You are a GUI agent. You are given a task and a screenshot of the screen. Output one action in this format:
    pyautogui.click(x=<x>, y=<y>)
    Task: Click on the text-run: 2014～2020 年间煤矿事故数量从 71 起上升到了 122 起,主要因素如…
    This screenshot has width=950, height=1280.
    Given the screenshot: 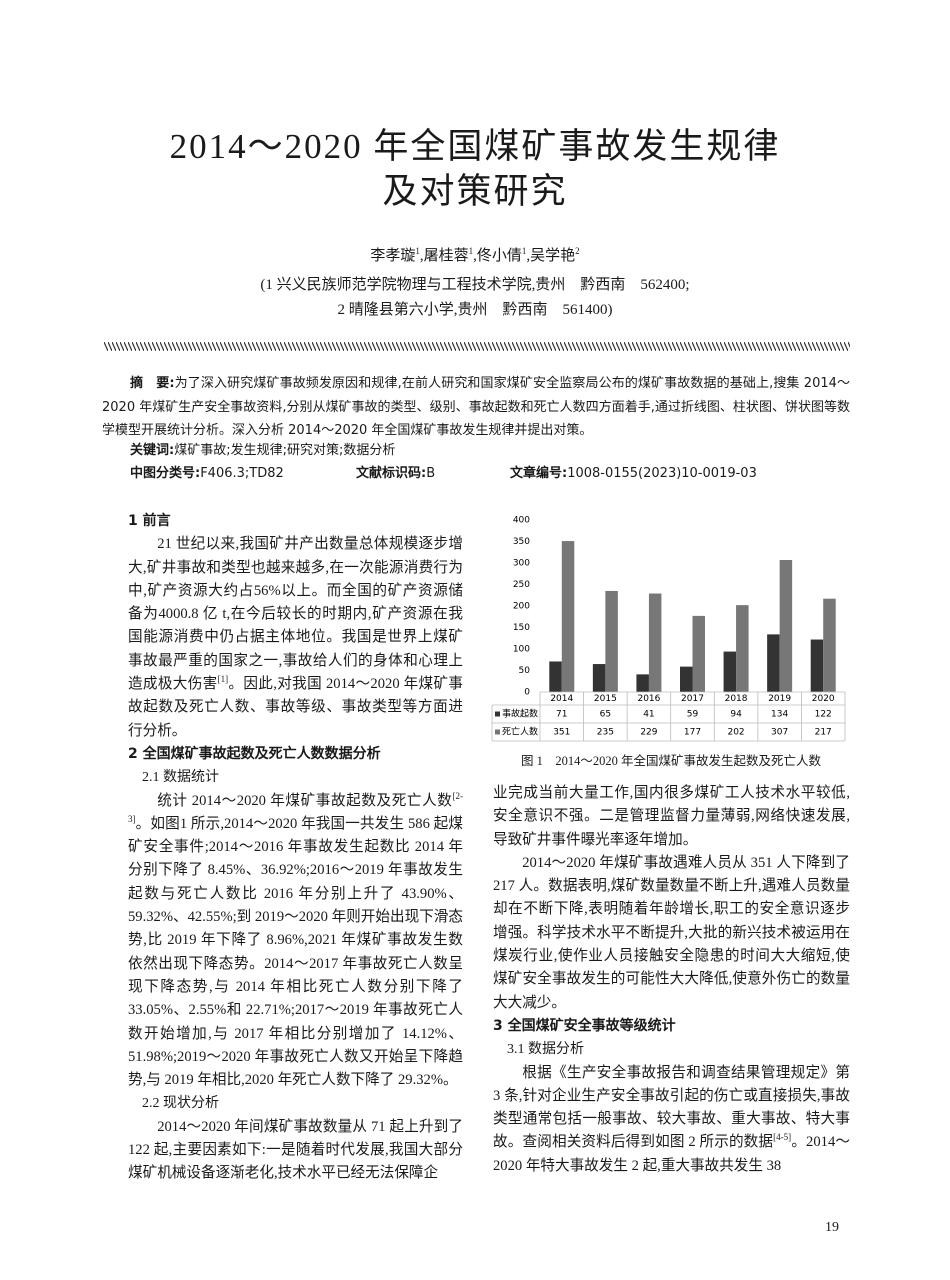 What is the action you would take?
    pyautogui.click(x=295, y=1150)
    